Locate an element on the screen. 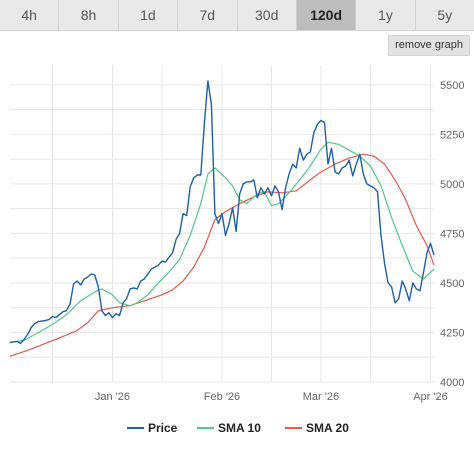  legend-label: SMA 10 is located at coordinates (239, 428).